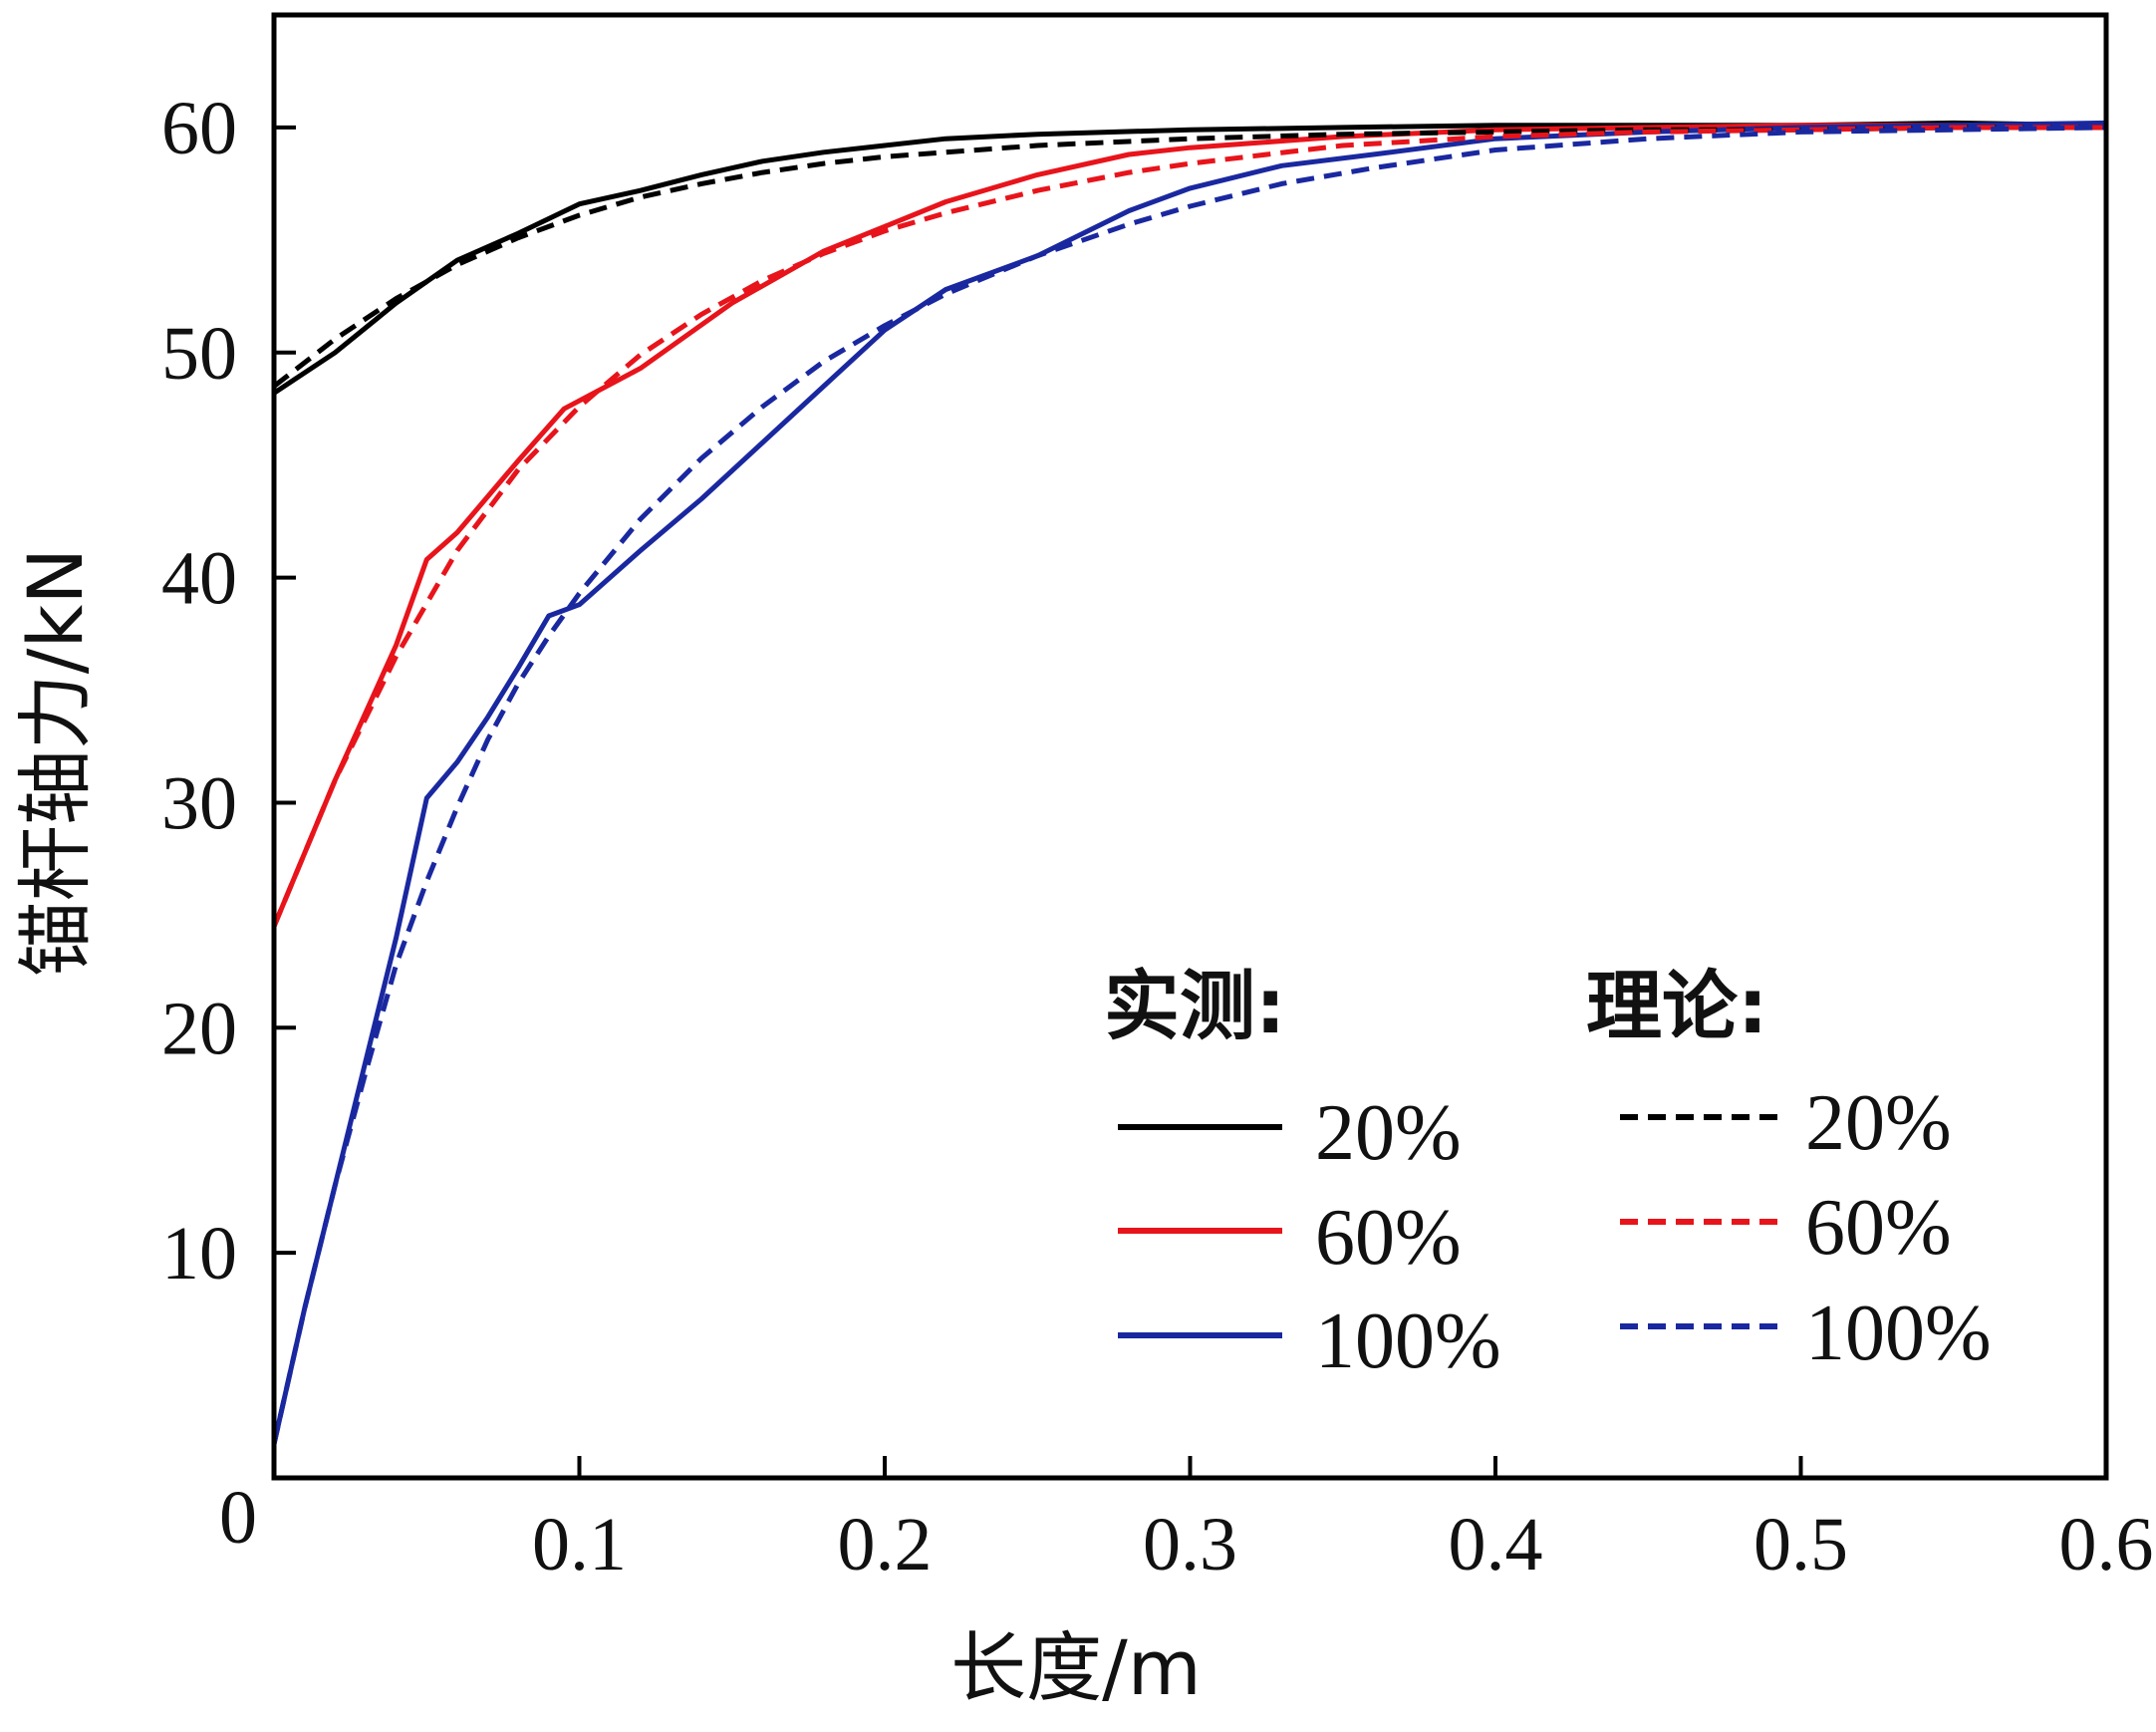 This screenshot has width=2156, height=1732. Describe the element at coordinates (199, 128) in the screenshot. I see `y-tick-label: 60` at that location.